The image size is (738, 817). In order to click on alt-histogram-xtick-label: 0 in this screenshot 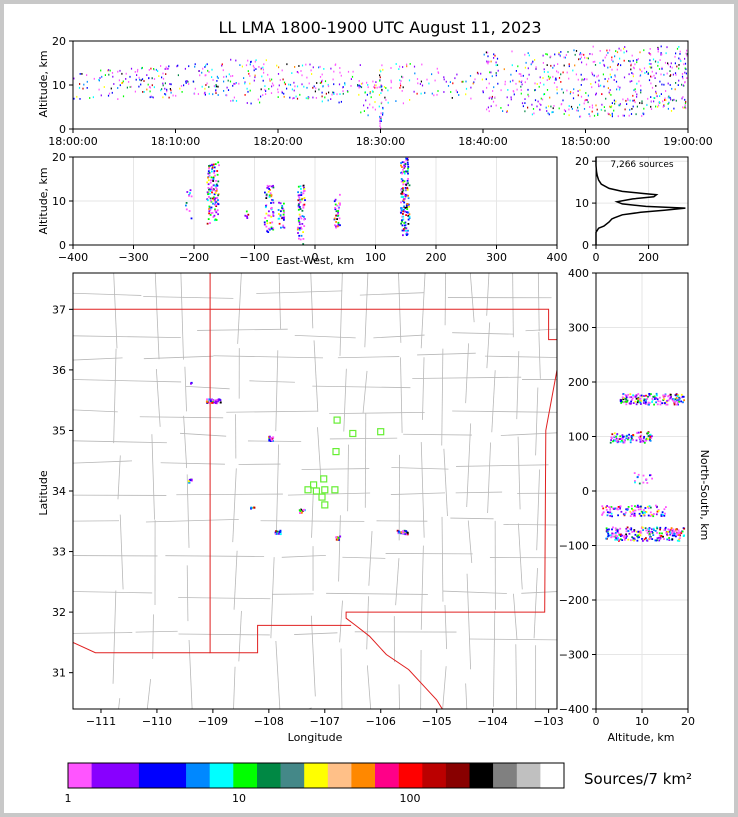, I will do `click(596, 257)`.